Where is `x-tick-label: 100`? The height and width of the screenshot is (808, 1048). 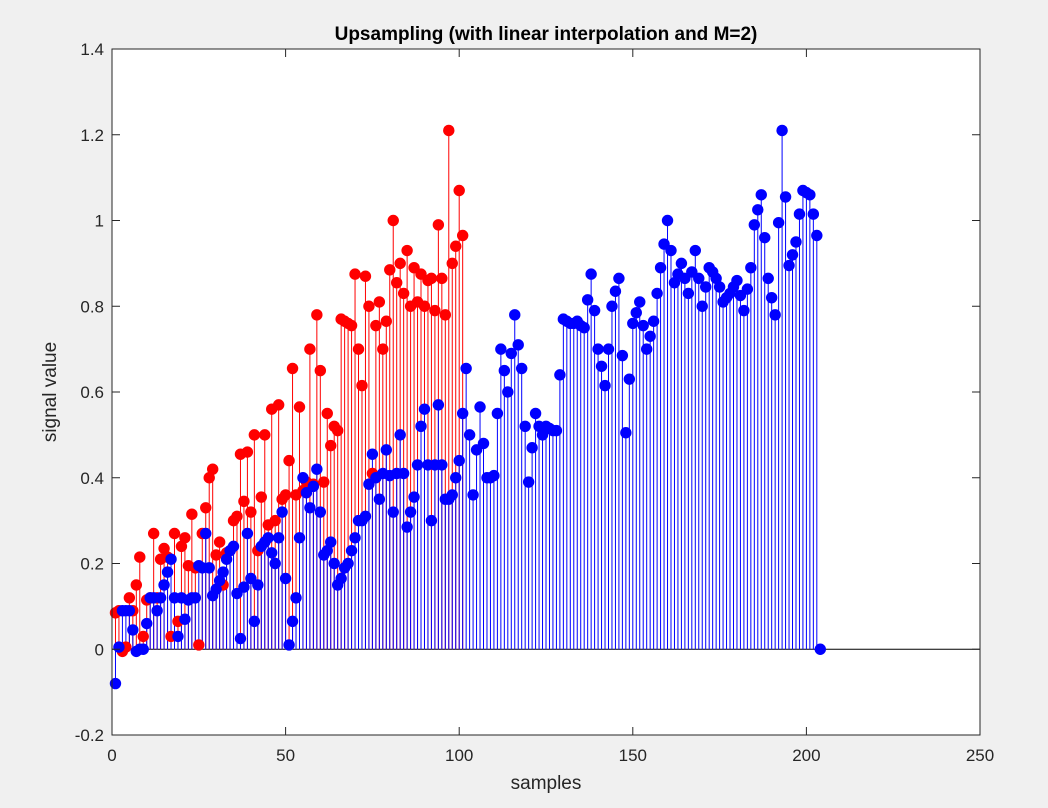
x-tick-label: 100 is located at coordinates (459, 755).